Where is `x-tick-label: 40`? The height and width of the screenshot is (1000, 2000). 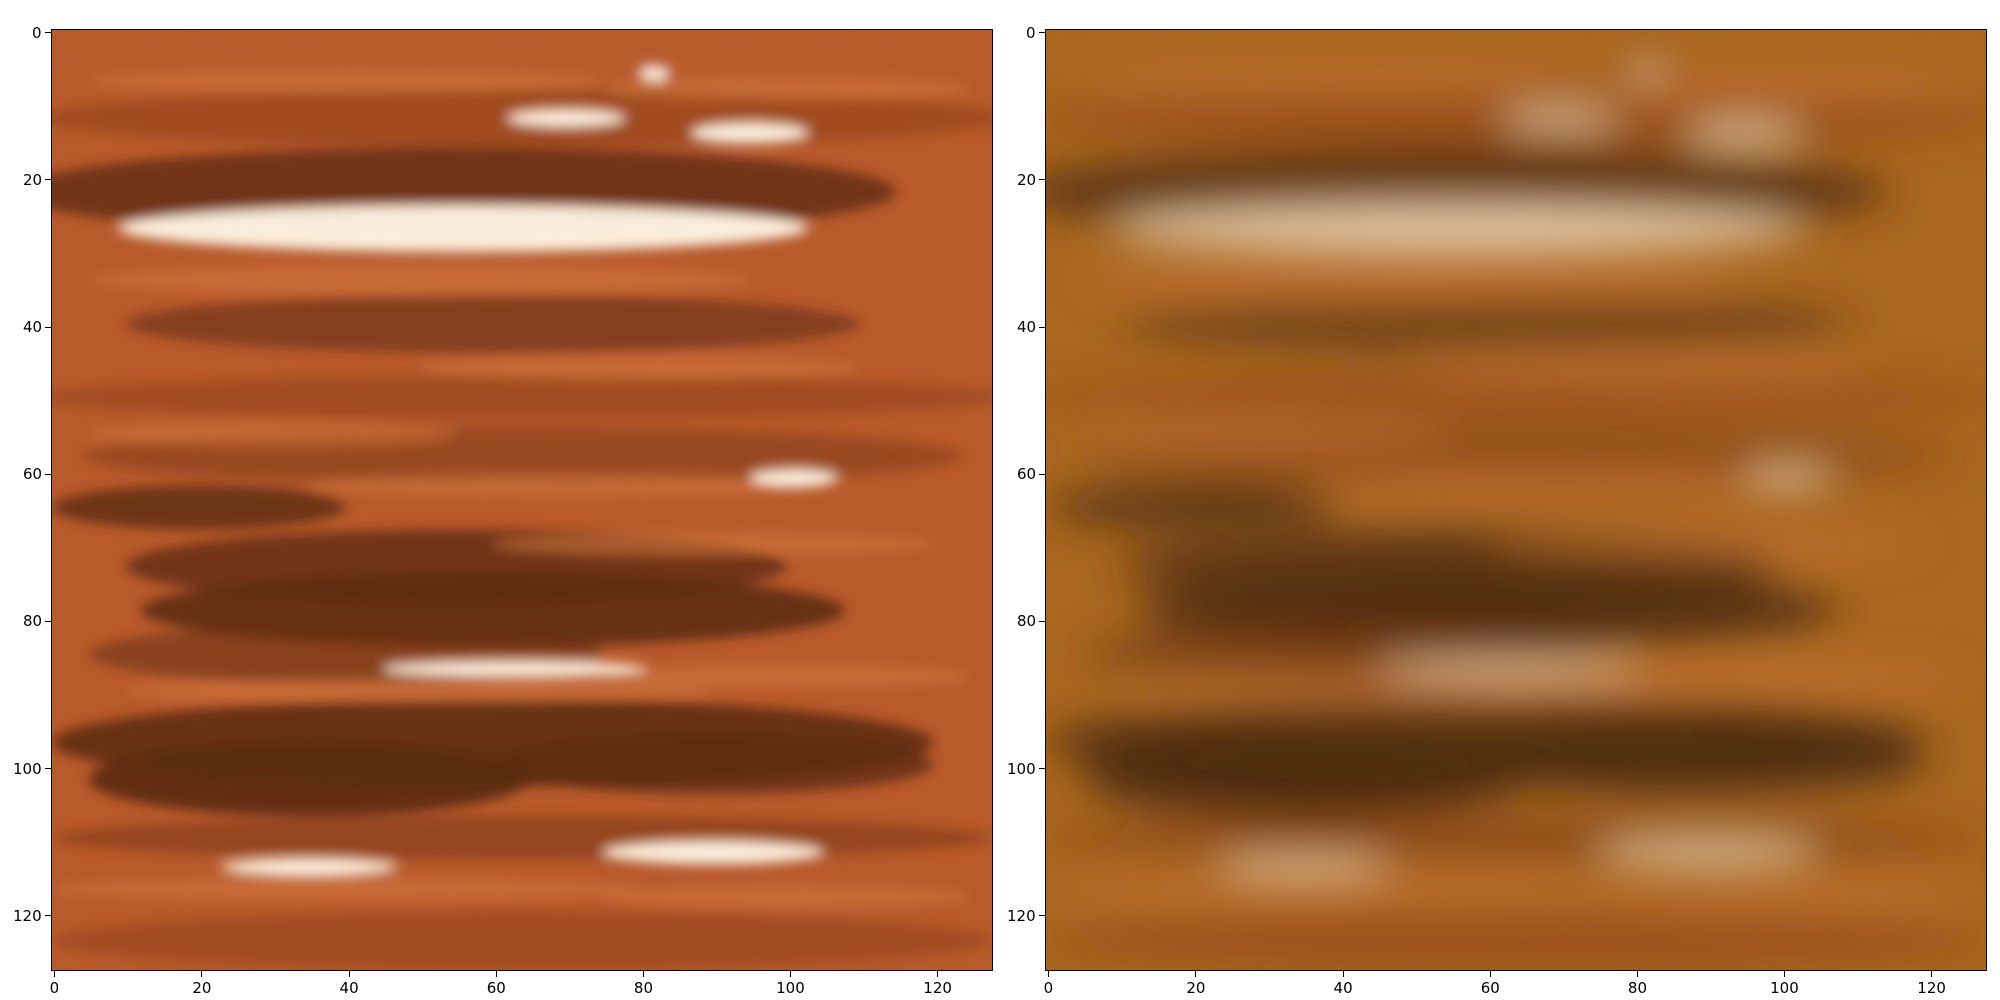 x-tick-label: 40 is located at coordinates (1343, 988).